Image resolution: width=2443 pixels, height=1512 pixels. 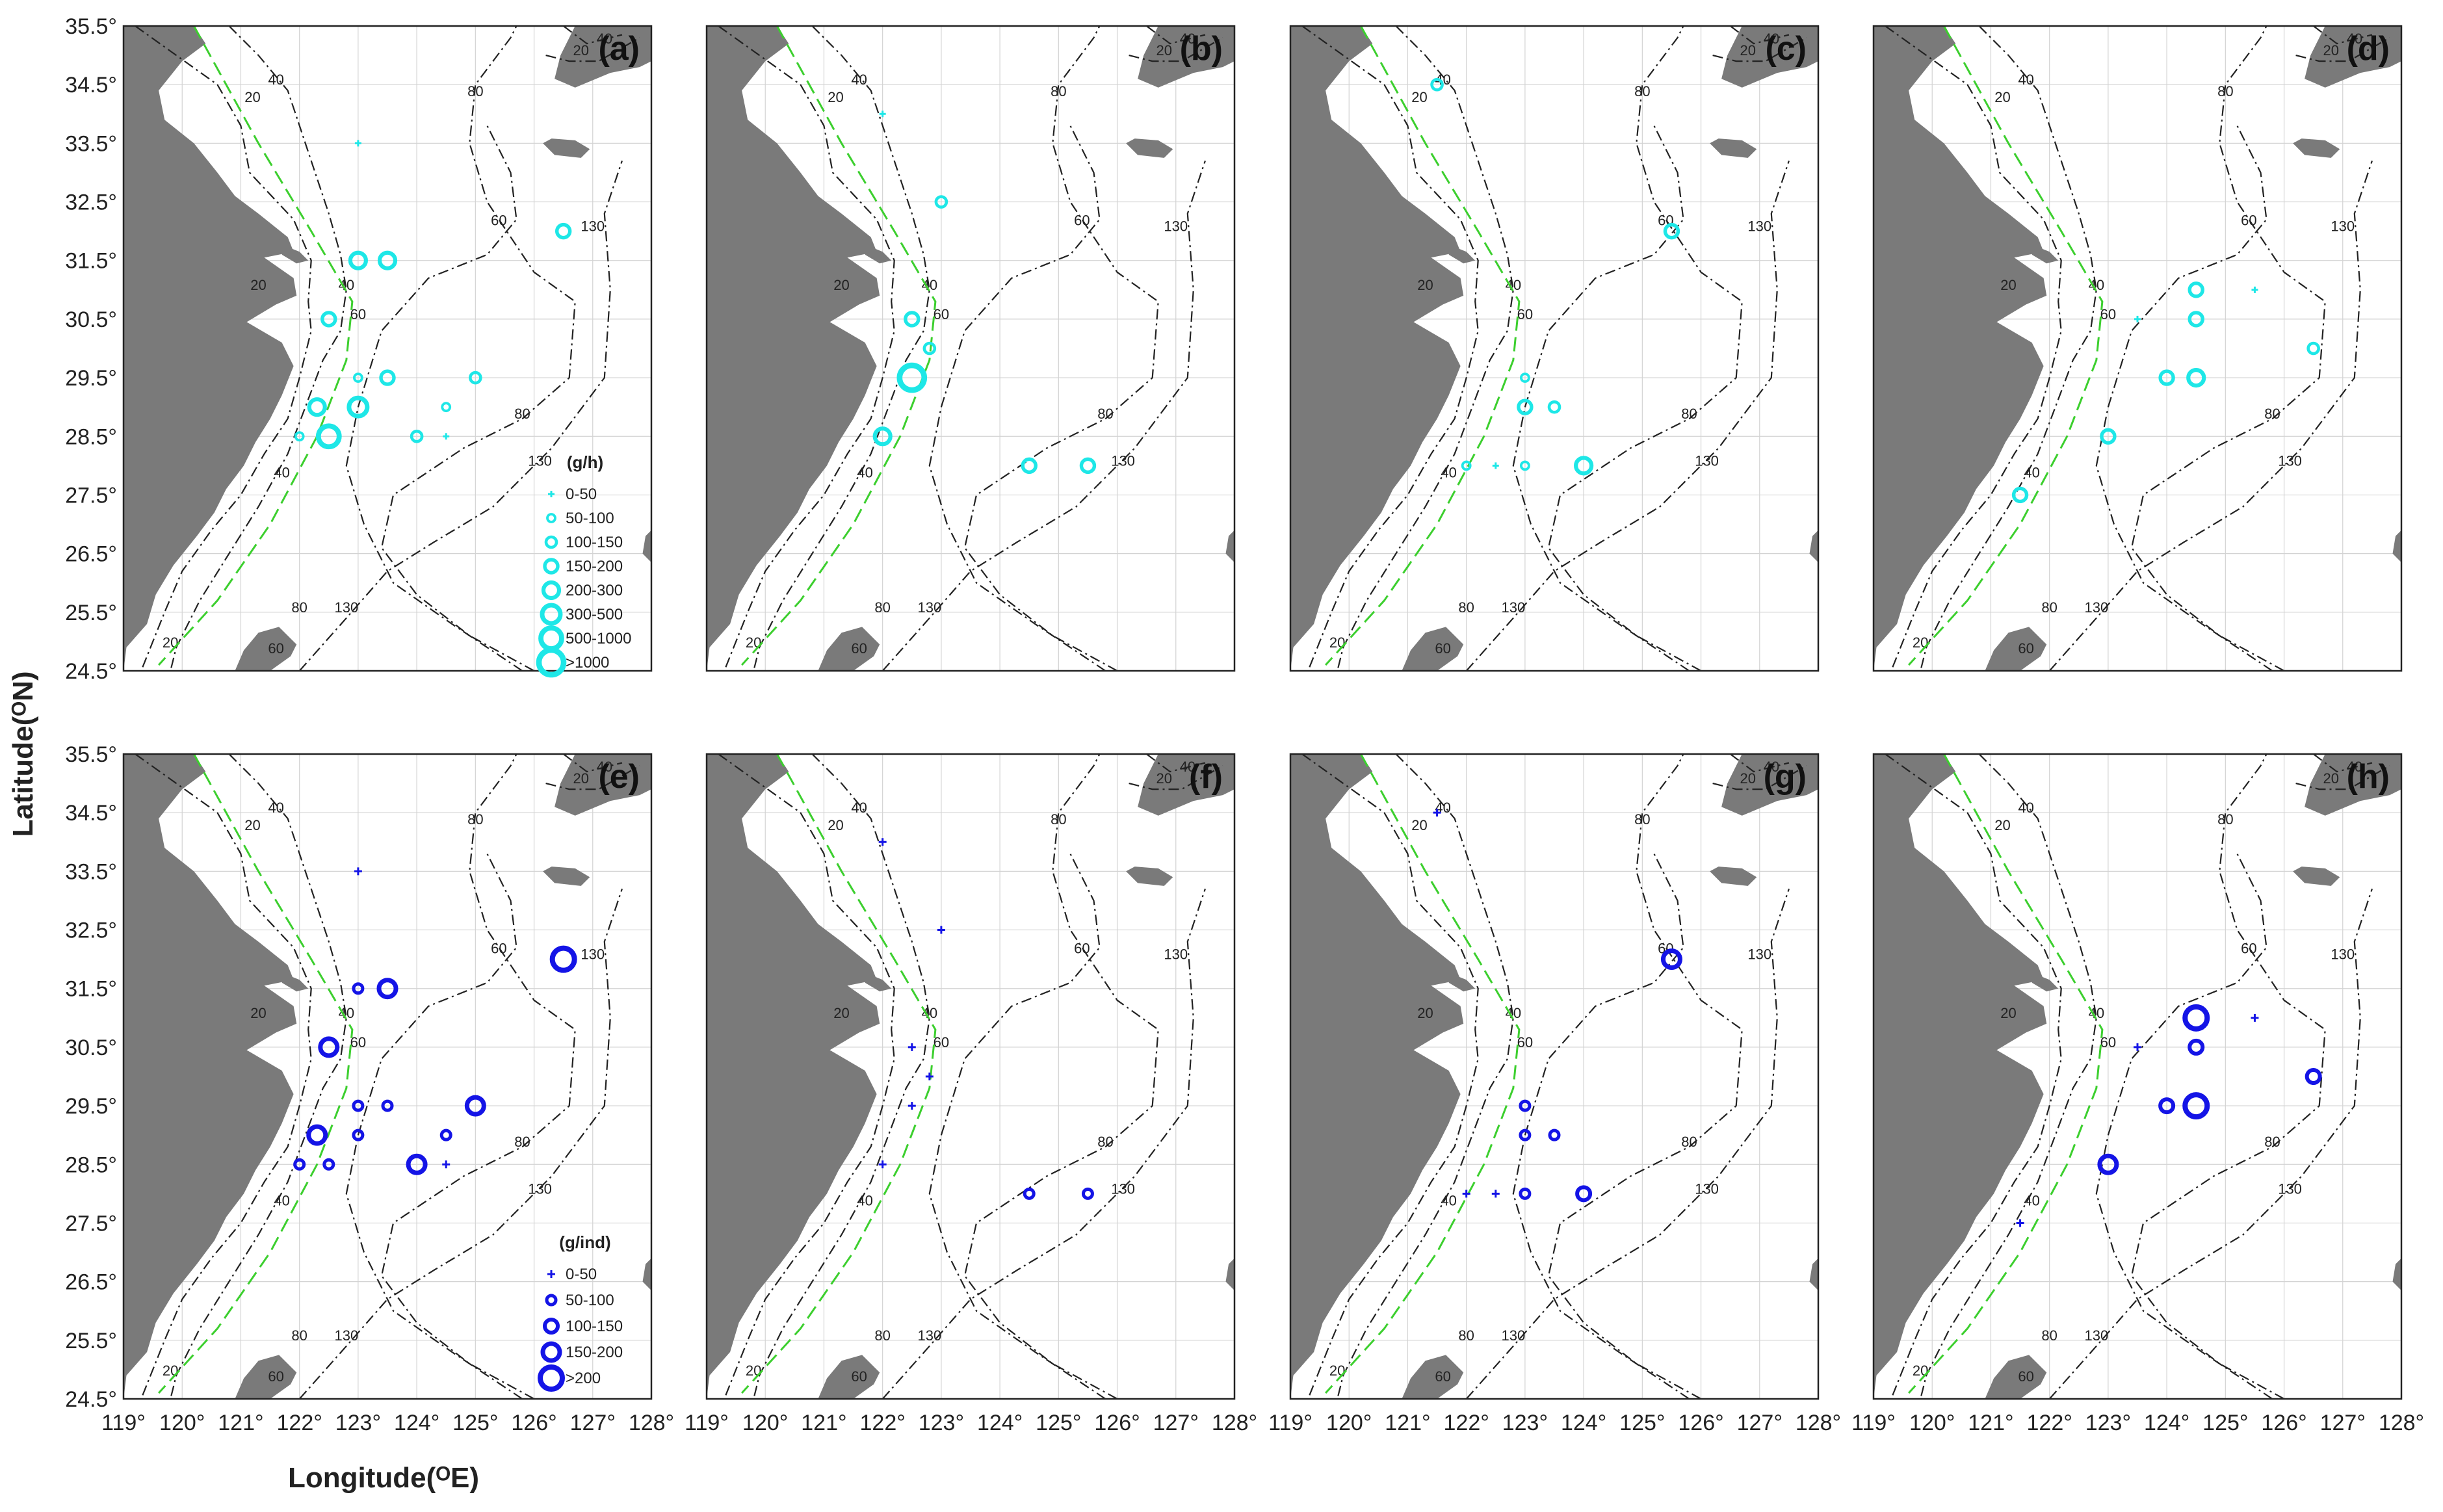 I want to click on x-tick-label: 123°, so click(x=358, y=1423).